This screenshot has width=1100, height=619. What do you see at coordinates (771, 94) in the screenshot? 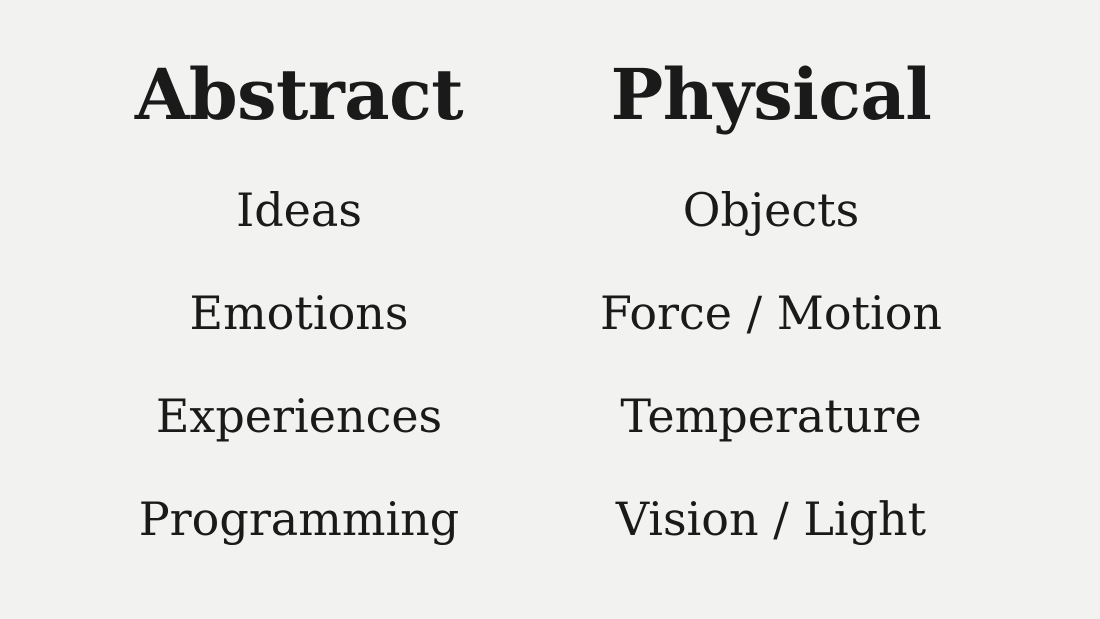
I see `physical-heading: Physical` at bounding box center [771, 94].